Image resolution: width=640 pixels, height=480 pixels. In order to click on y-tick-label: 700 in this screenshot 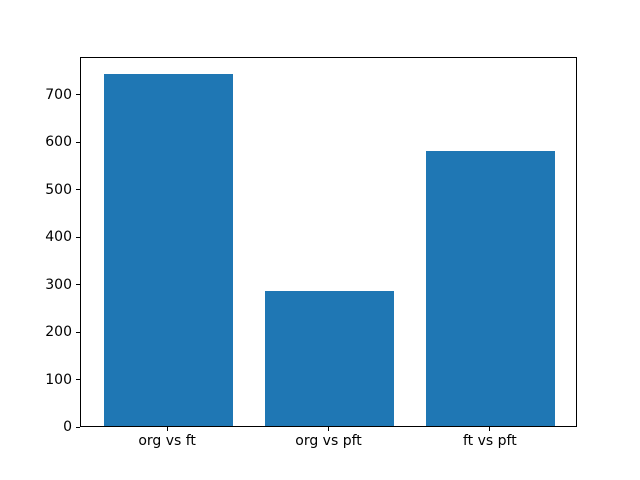, I will do `click(58, 94)`.